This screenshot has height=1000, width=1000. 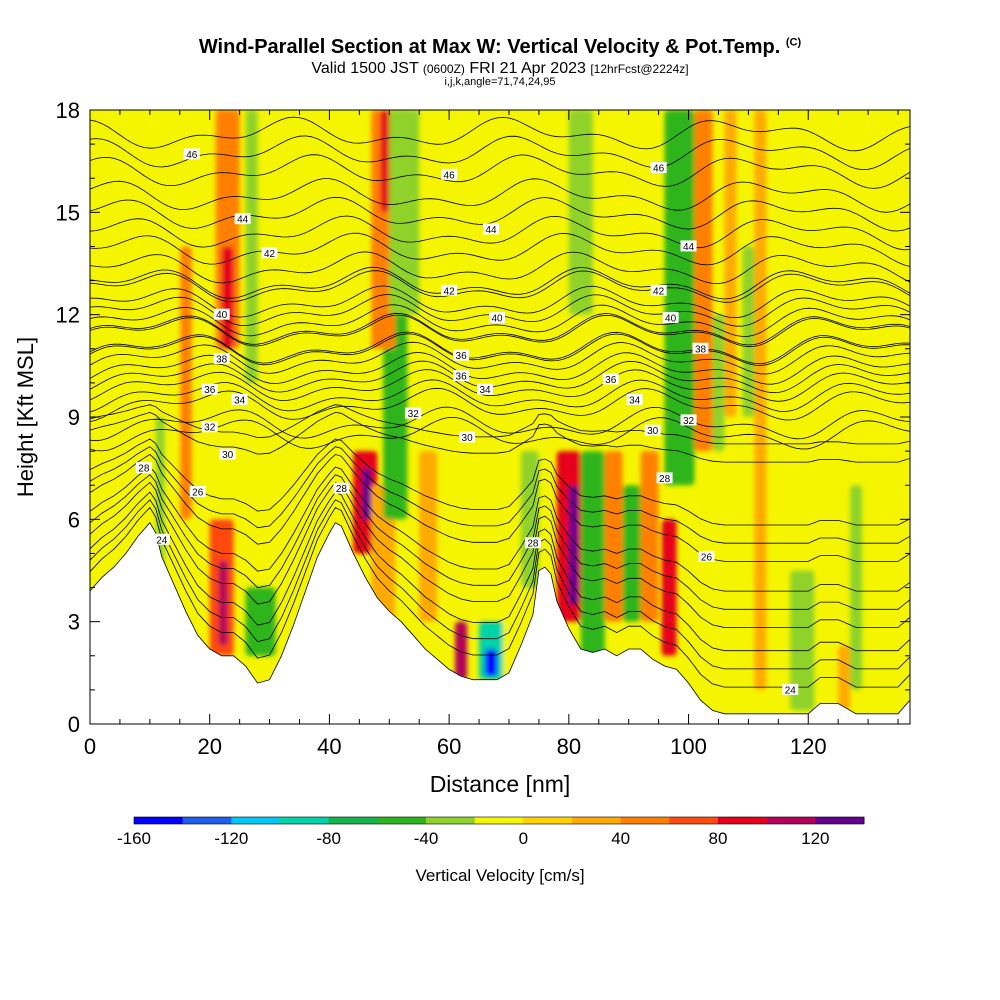 What do you see at coordinates (90, 746) in the screenshot?
I see `x-tick-label: 0` at bounding box center [90, 746].